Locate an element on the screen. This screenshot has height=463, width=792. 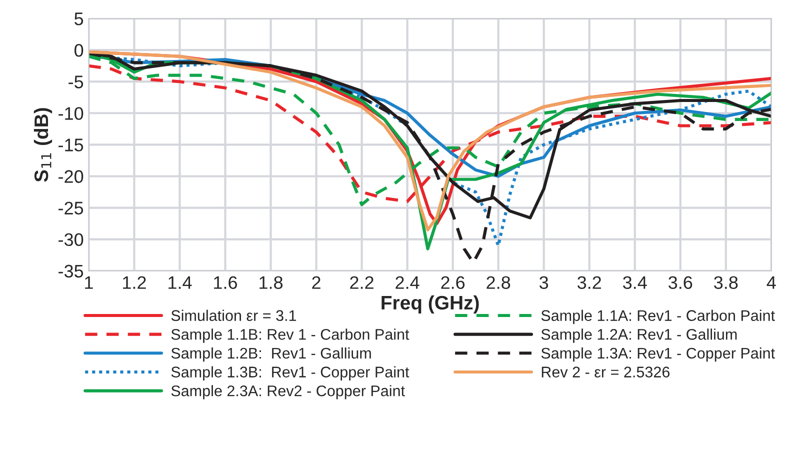
x-tick-label: 2.2 is located at coordinates (362, 282).